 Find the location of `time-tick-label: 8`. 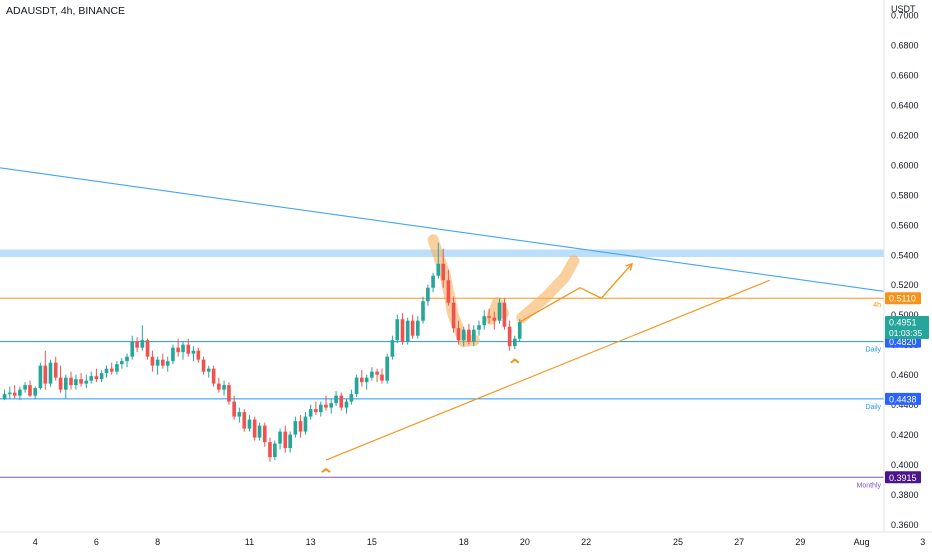

time-tick-label: 8 is located at coordinates (157, 542).